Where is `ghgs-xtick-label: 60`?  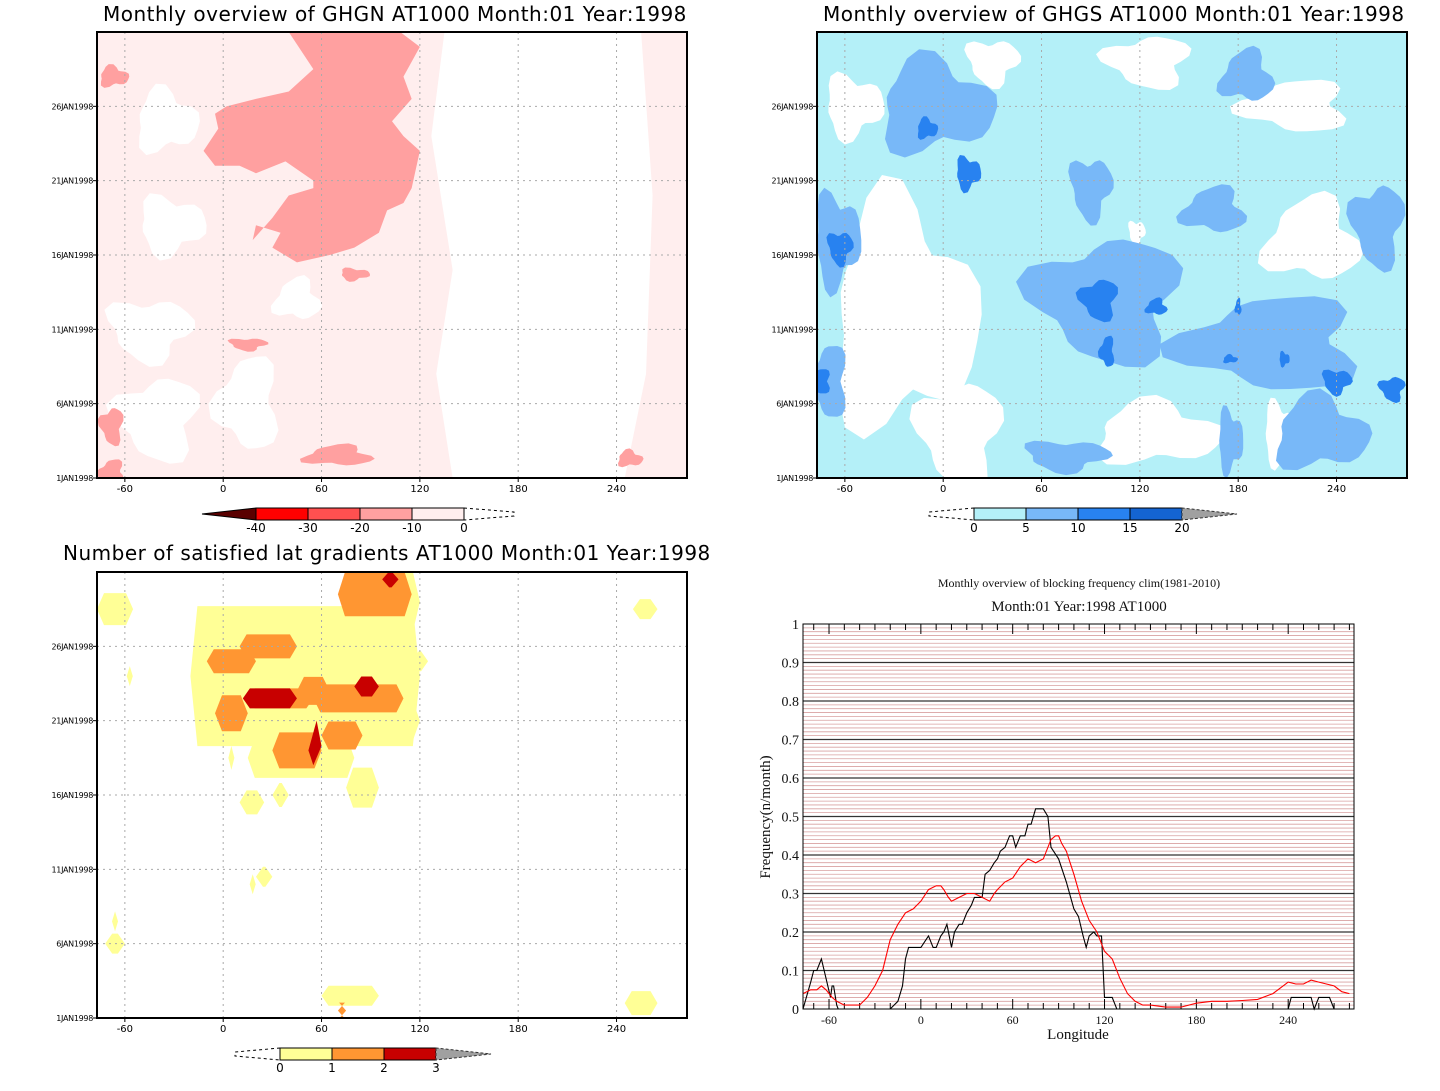
ghgs-xtick-label: 60 is located at coordinates (1041, 489).